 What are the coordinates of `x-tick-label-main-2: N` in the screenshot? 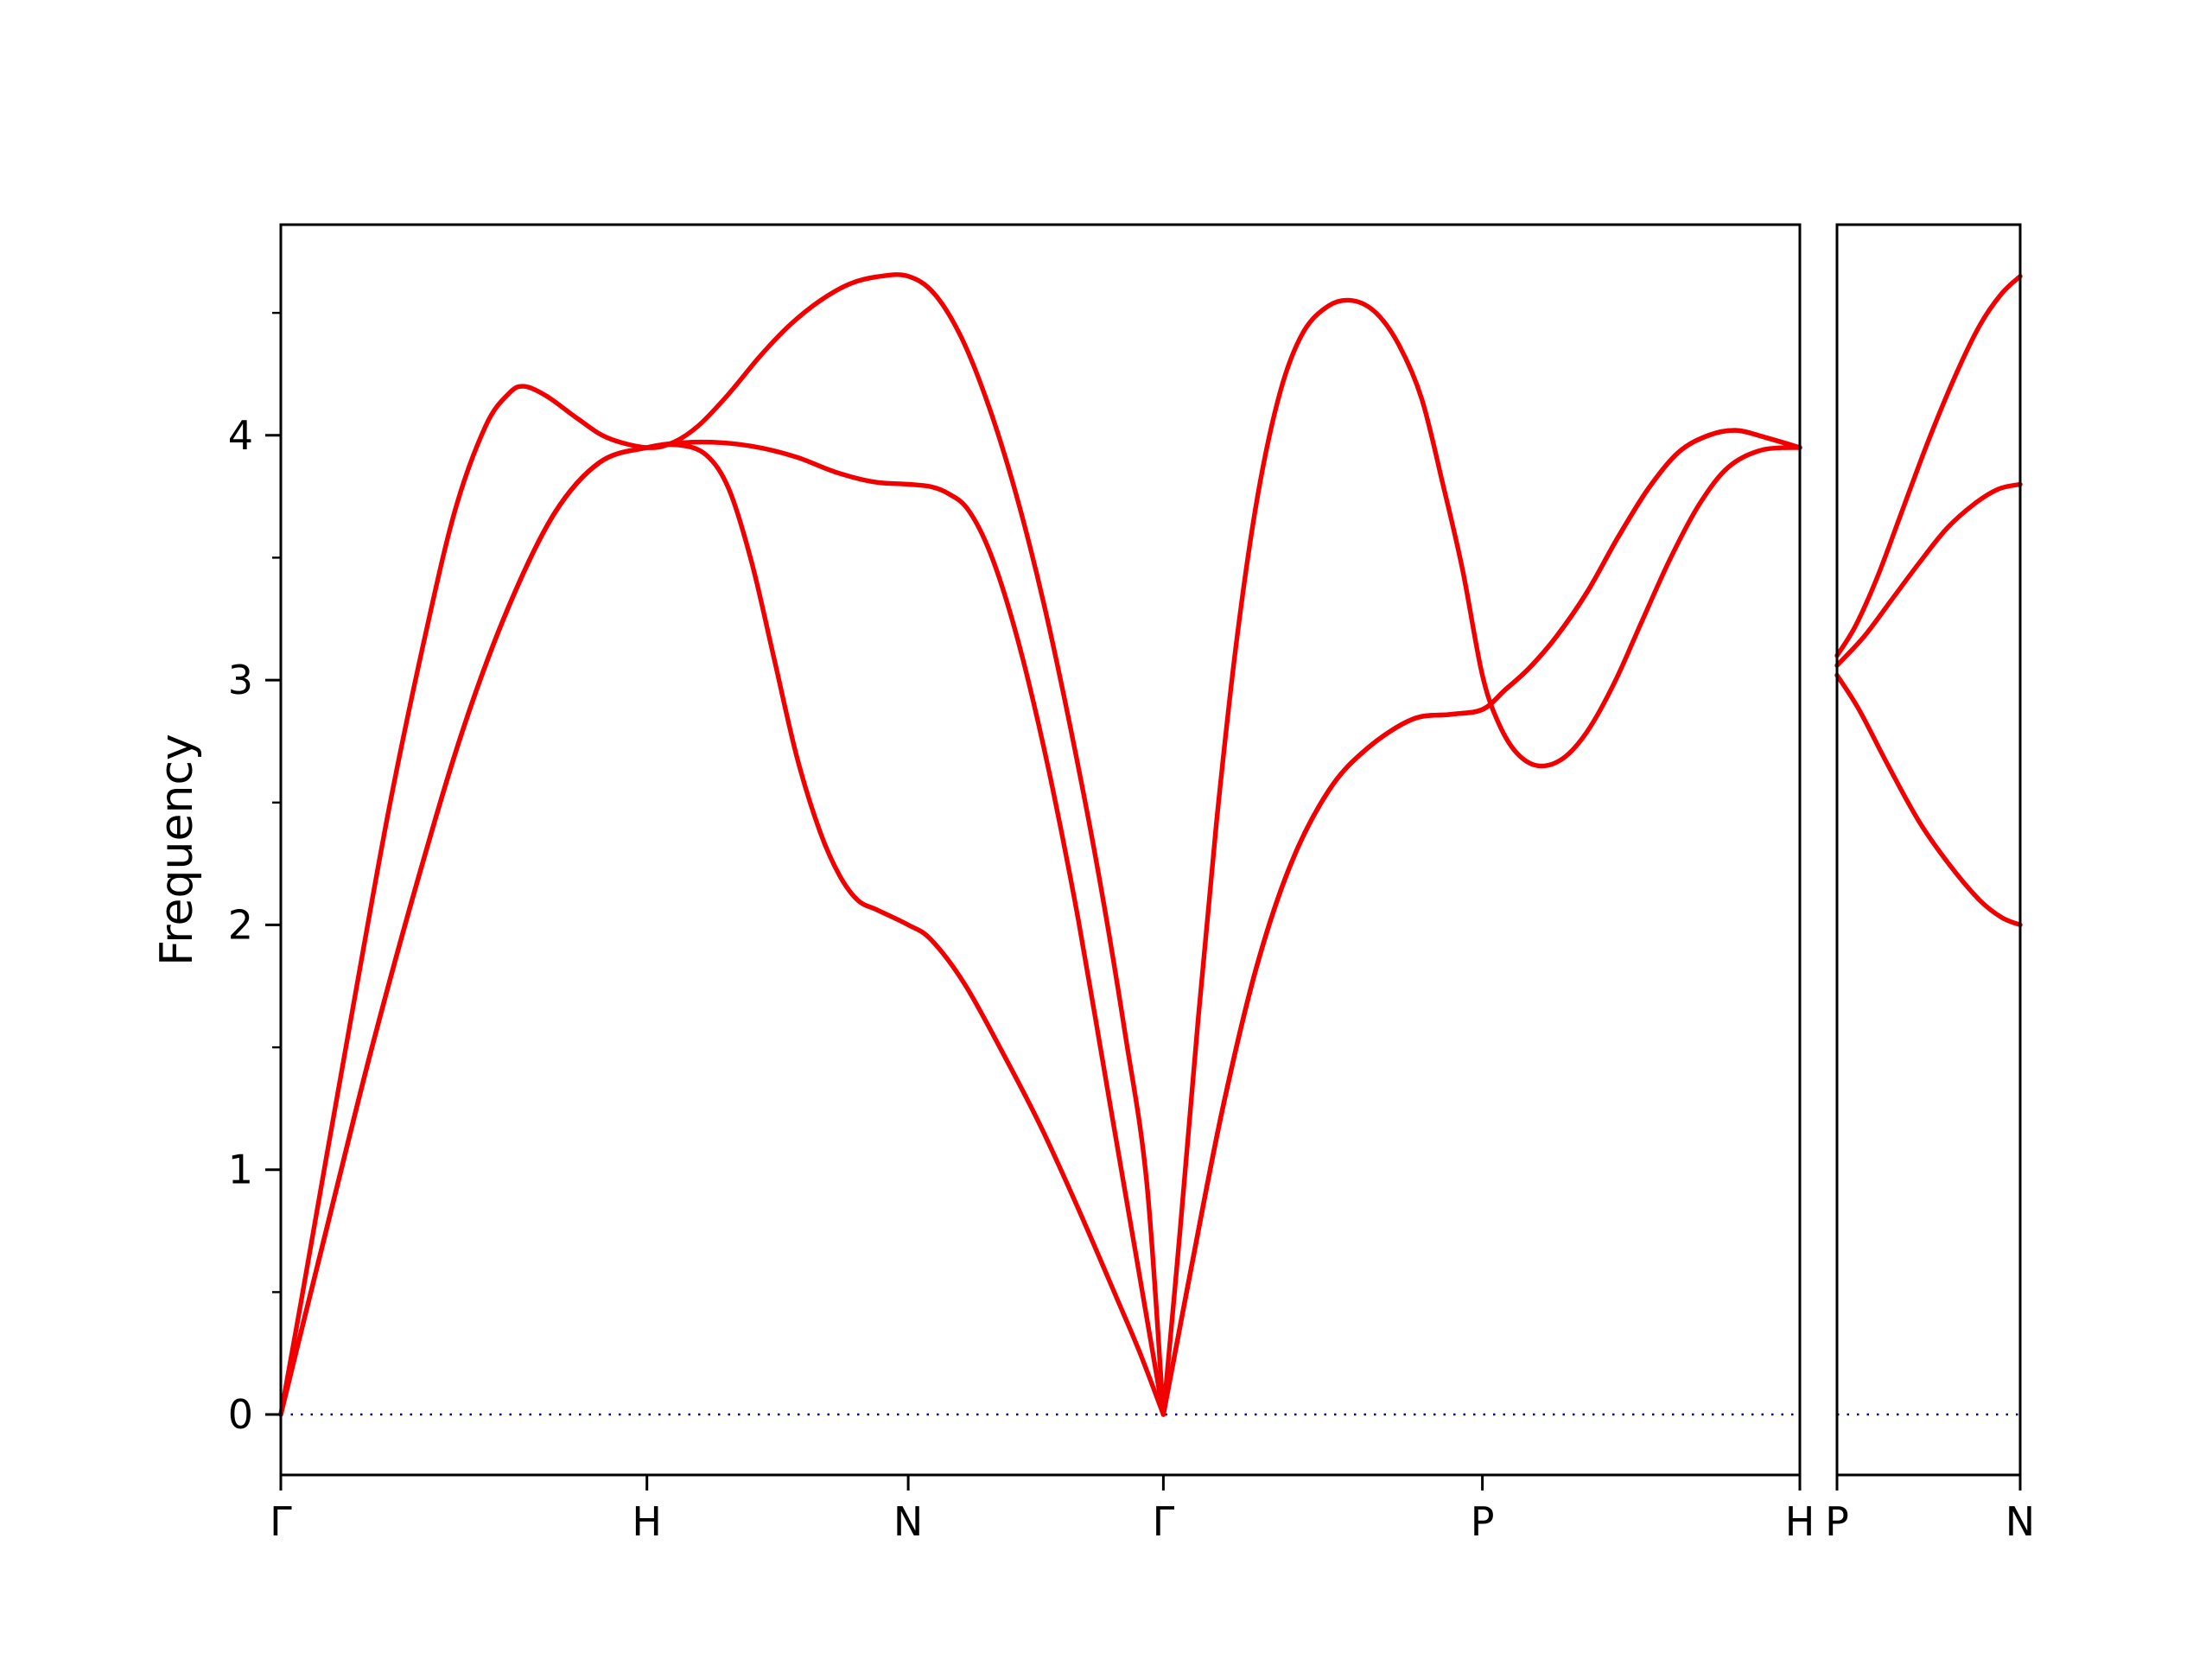 It's located at (908, 1521).